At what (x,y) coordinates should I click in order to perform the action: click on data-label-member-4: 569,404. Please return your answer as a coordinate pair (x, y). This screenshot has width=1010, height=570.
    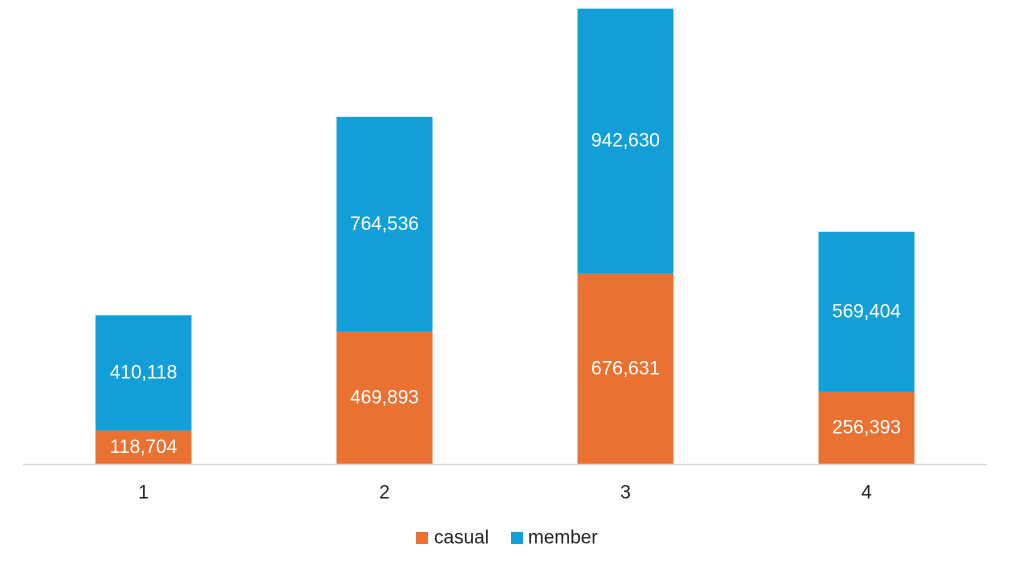
    Looking at the image, I should click on (866, 311).